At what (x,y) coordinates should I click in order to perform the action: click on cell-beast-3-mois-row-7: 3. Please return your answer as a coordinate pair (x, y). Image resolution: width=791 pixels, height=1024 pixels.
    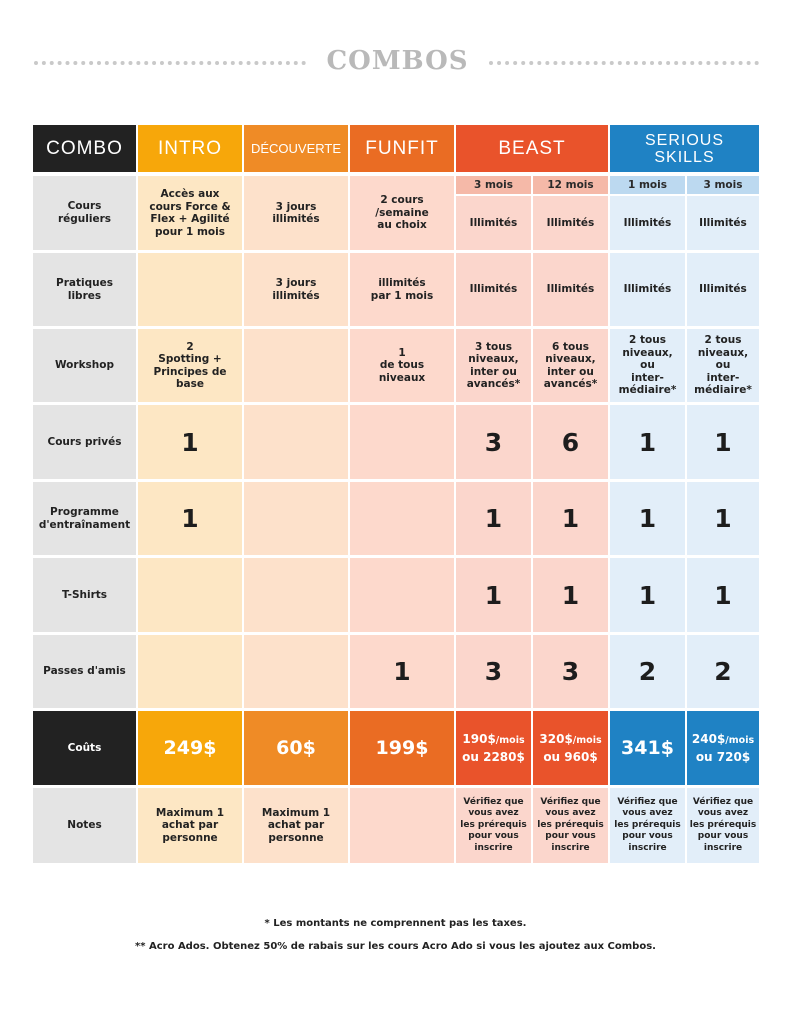
    Looking at the image, I should click on (493, 671).